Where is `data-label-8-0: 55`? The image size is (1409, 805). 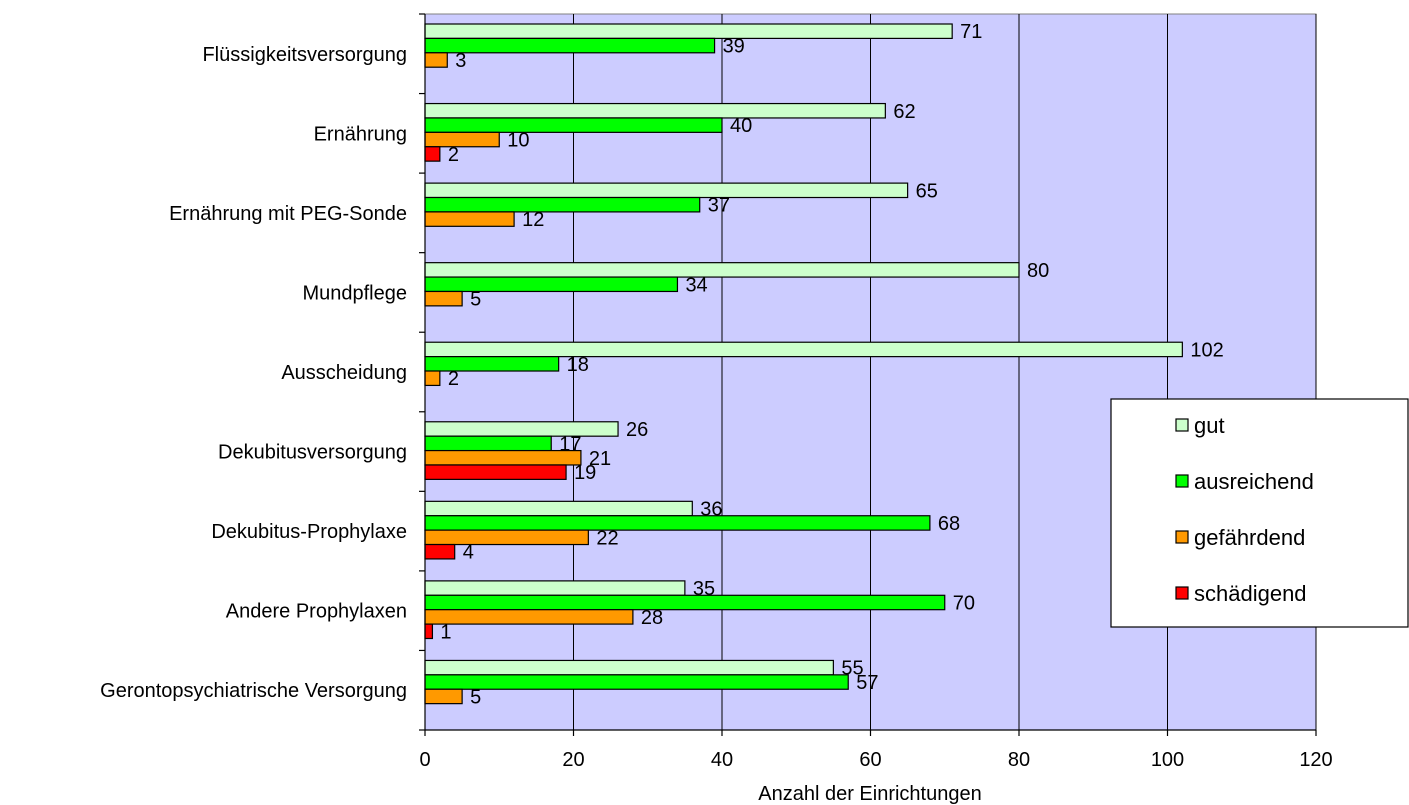
data-label-8-0: 55 is located at coordinates (852, 669).